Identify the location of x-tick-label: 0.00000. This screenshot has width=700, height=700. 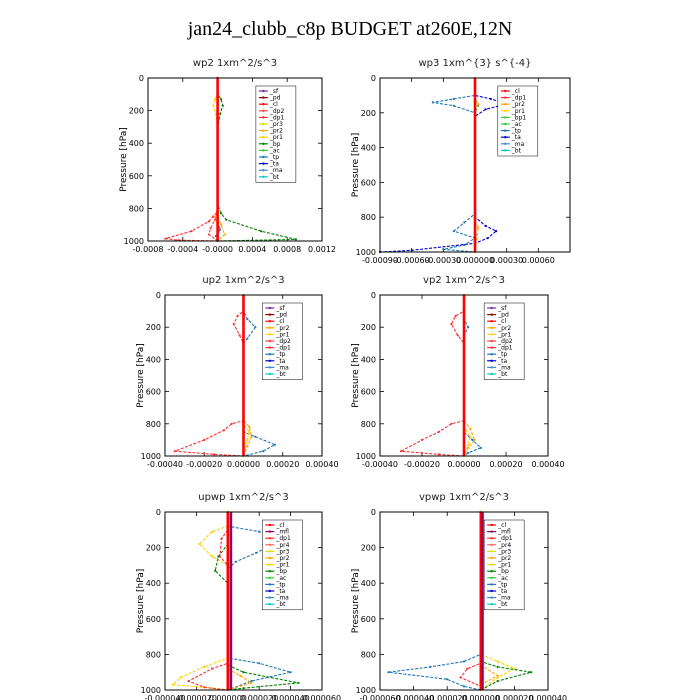
(243, 464).